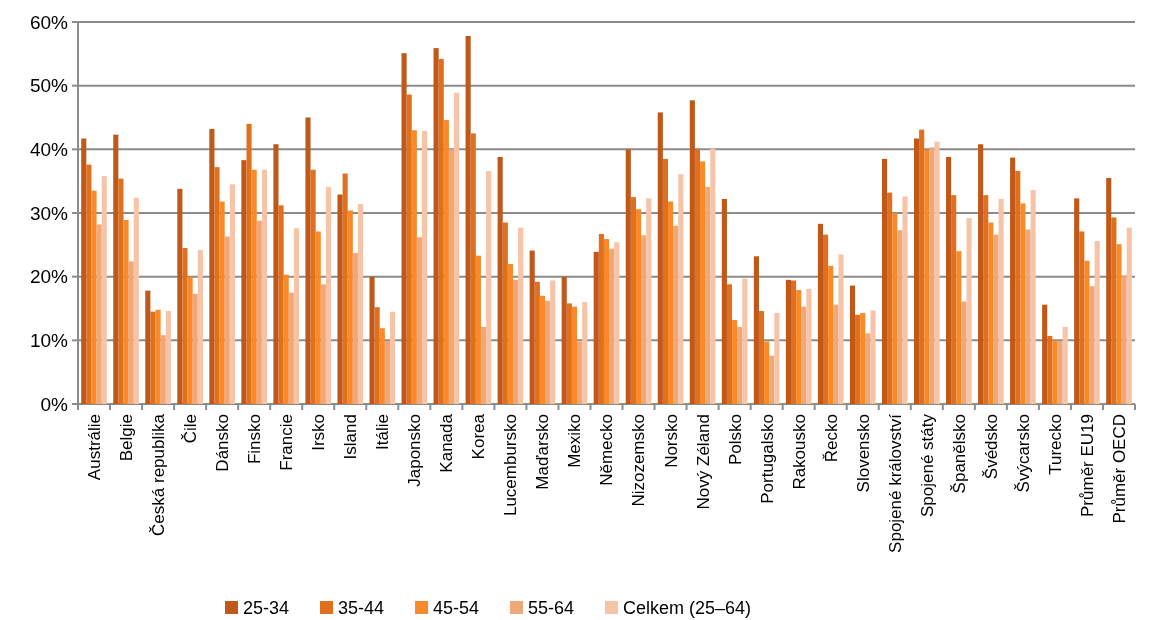  Describe the element at coordinates (351, 437) in the screenshot. I see `x-tick-label: Island` at that location.